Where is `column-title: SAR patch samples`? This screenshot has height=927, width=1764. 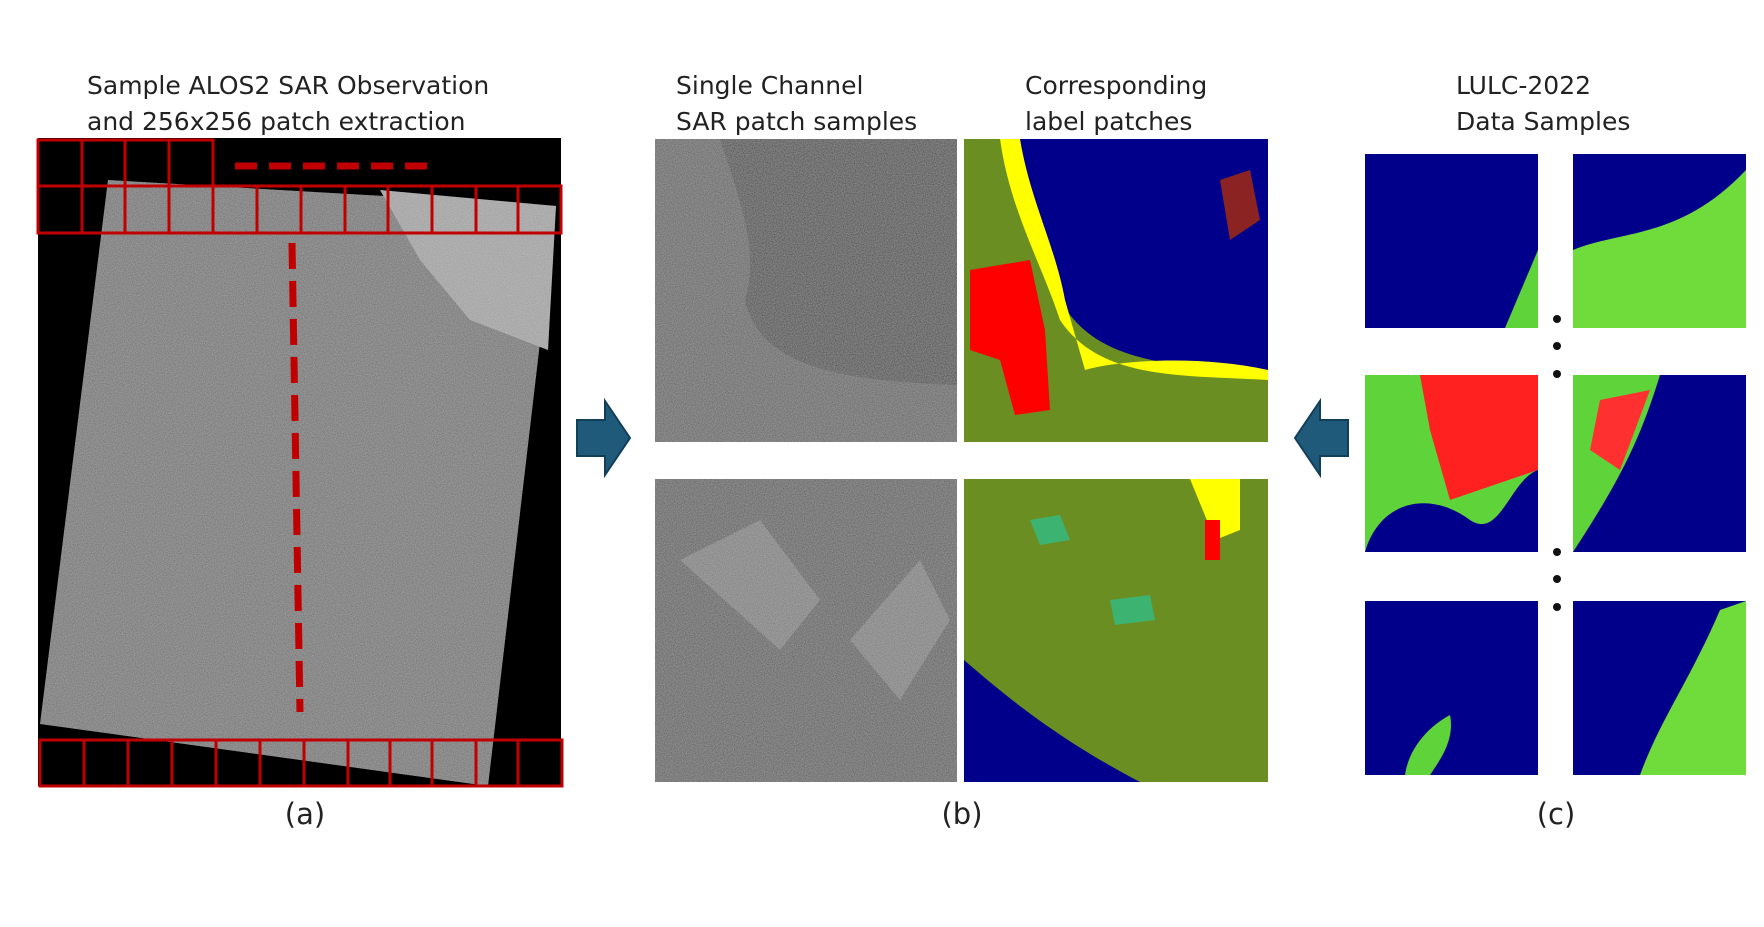 column-title: SAR patch samples is located at coordinates (796, 121).